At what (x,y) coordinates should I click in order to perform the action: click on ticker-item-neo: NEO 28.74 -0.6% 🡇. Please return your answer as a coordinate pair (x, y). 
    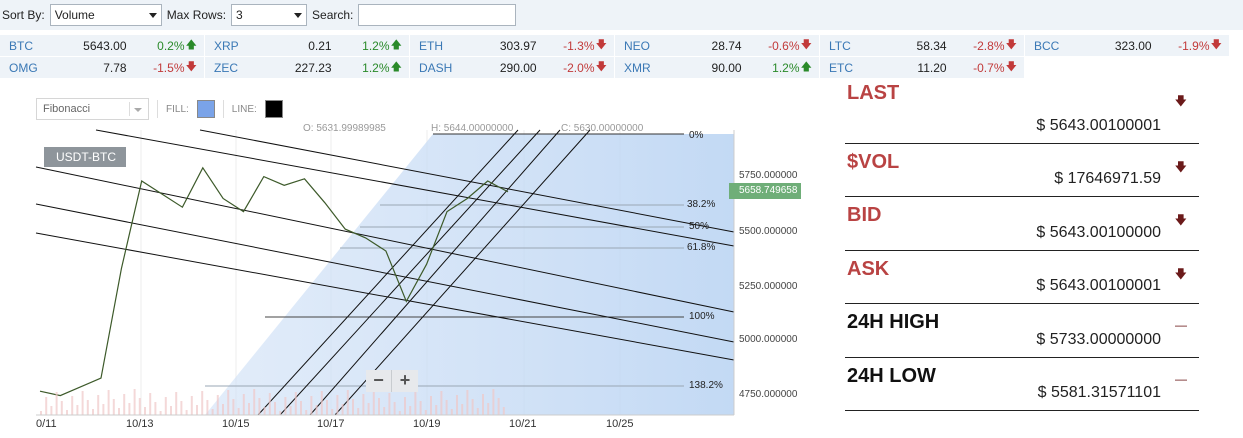
    Looking at the image, I should click on (717, 46).